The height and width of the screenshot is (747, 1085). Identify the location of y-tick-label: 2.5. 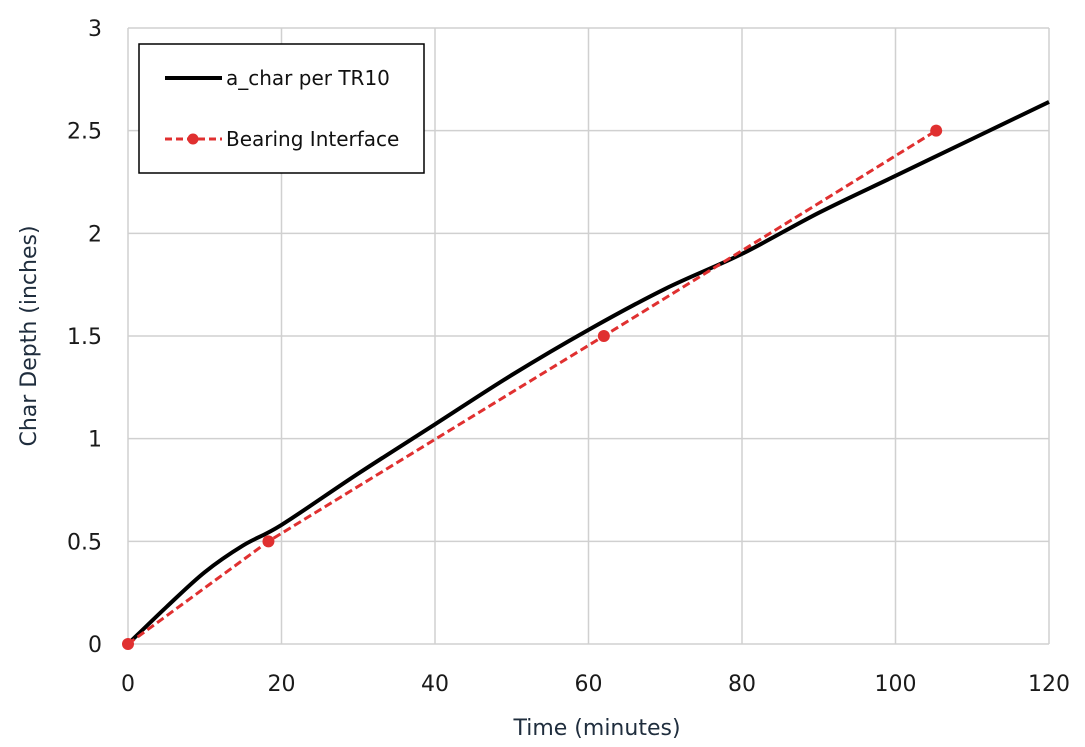
(84, 132).